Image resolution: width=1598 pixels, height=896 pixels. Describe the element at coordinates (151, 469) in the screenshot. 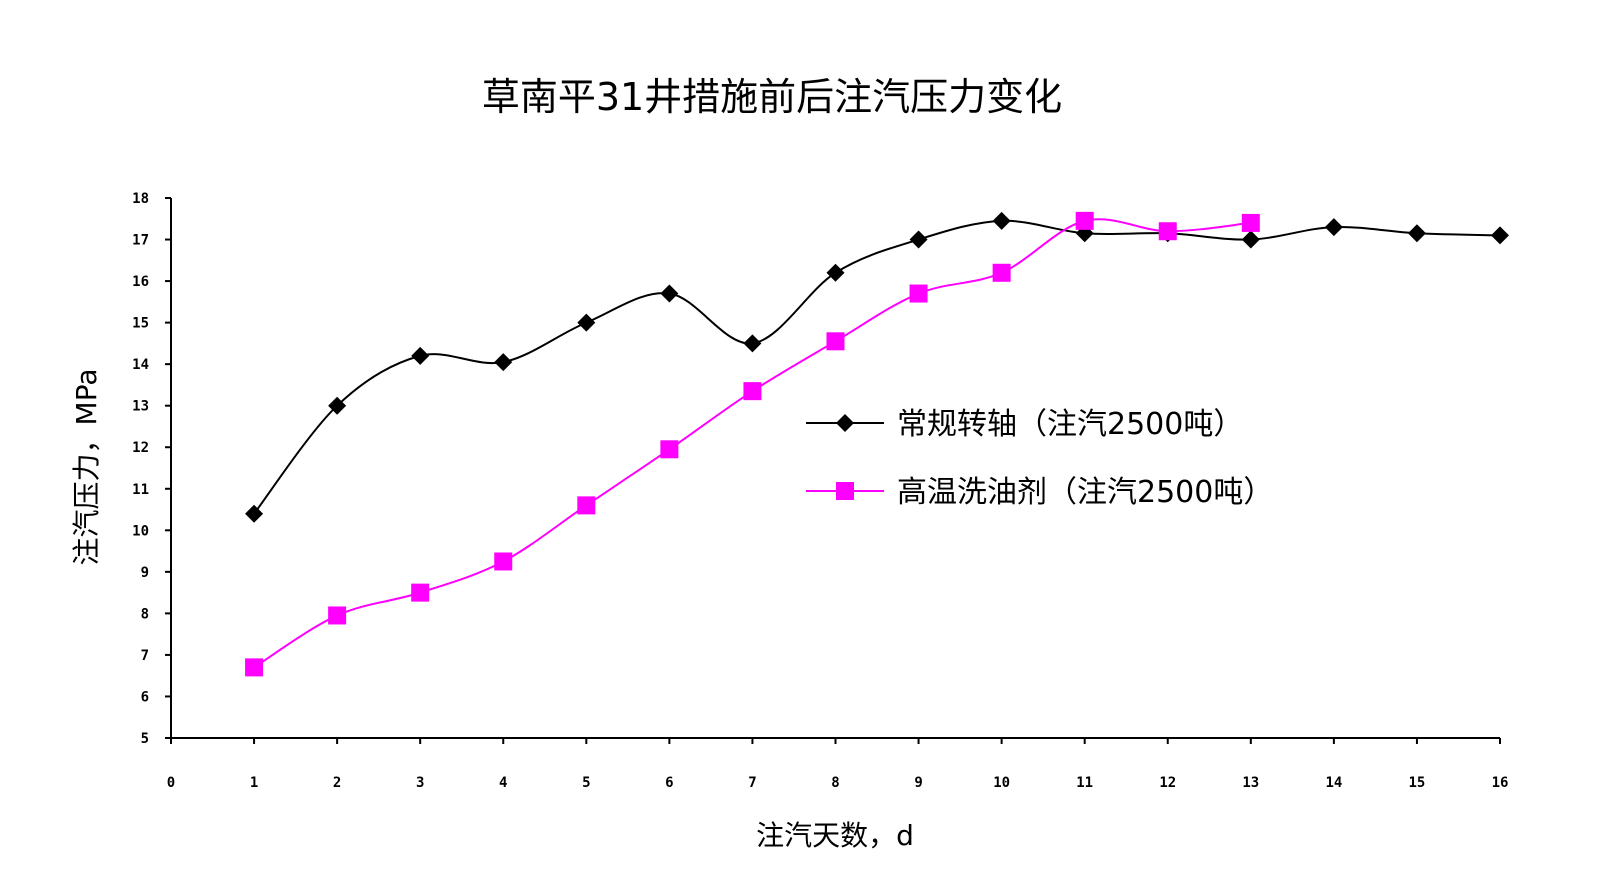

I see `y-ticks: 5 6 7 8 9 10 11 12 13 14 15 16 17 18` at that location.